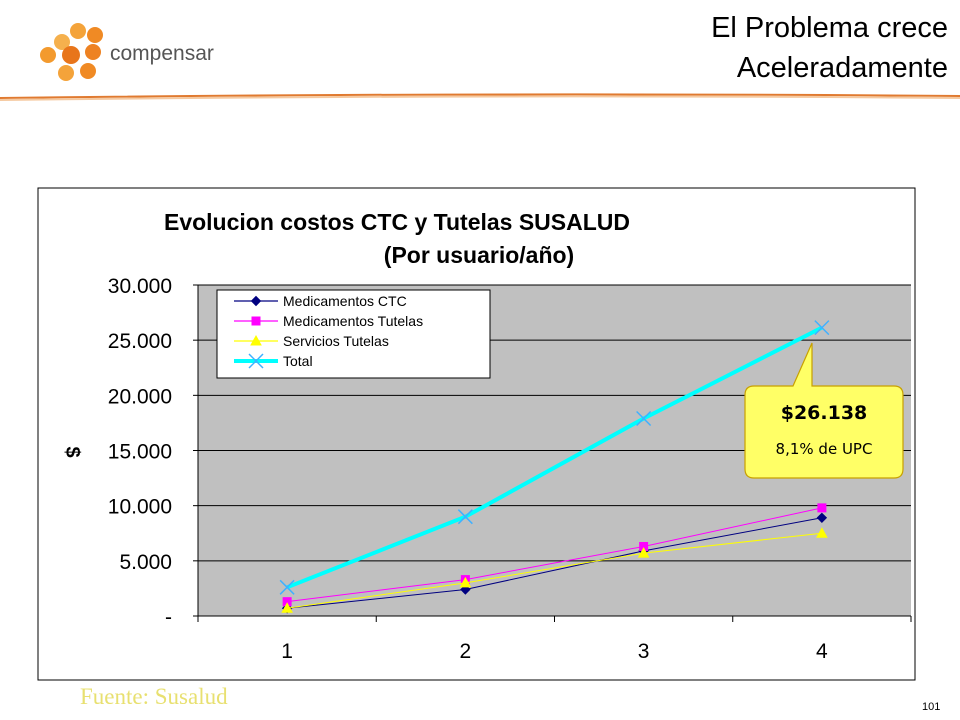 The width and height of the screenshot is (960, 720). Describe the element at coordinates (298, 361) in the screenshot. I see `legend-label: Total` at that location.